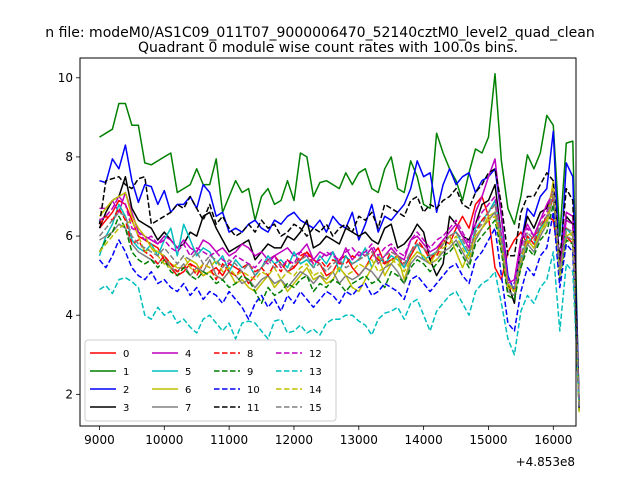 Image resolution: width=640 pixels, height=480 pixels. I want to click on legend-label-6: 6, so click(188, 390).